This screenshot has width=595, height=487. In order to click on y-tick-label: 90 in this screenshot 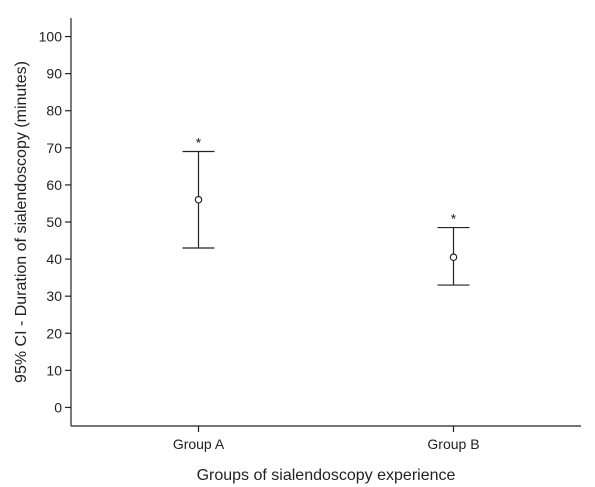, I will do `click(54, 74)`.